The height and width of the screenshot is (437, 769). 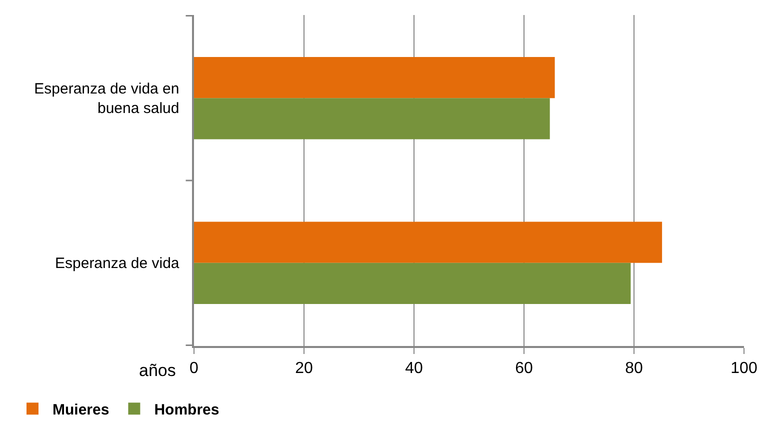 I want to click on x-tick-label: 40, so click(x=414, y=368).